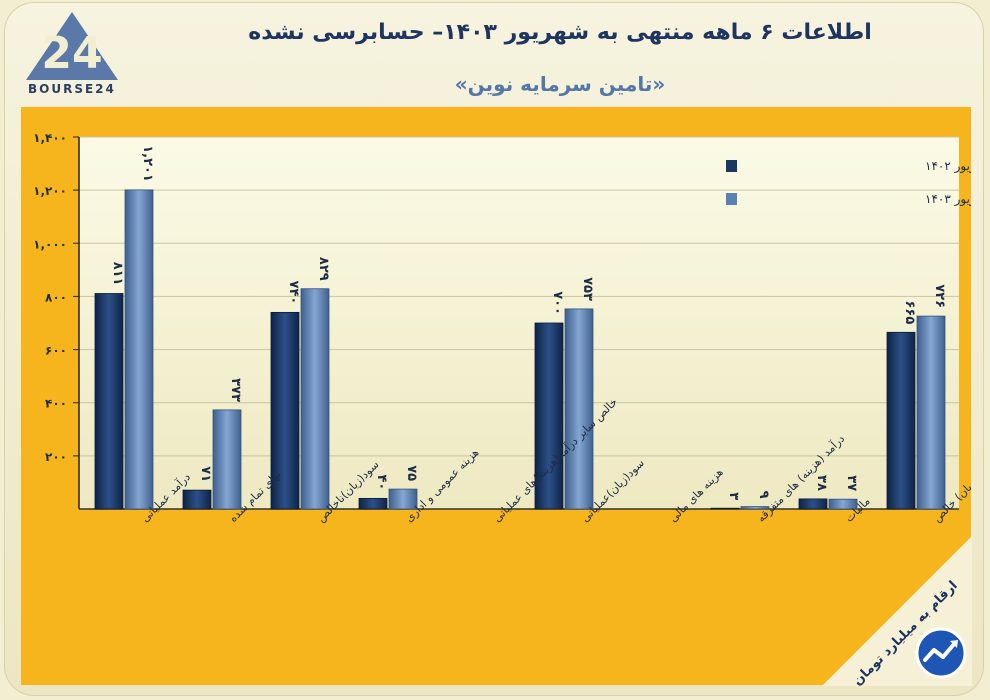 This screenshot has width=990, height=700. What do you see at coordinates (381, 482) in the screenshot?
I see `data-label: ۴۰` at bounding box center [381, 482].